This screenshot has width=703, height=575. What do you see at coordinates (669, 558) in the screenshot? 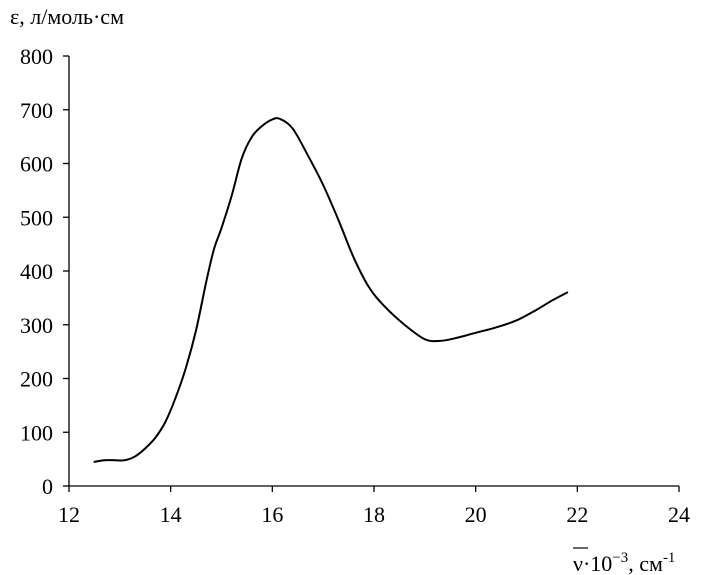
I see `x-axis-title-unit-exponent: -1` at bounding box center [669, 558].